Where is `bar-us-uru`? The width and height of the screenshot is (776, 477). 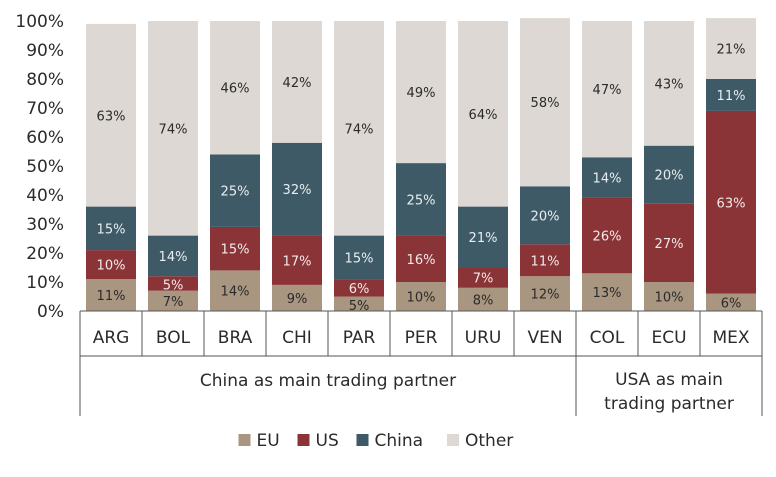 bar-us-uru is located at coordinates (483, 277).